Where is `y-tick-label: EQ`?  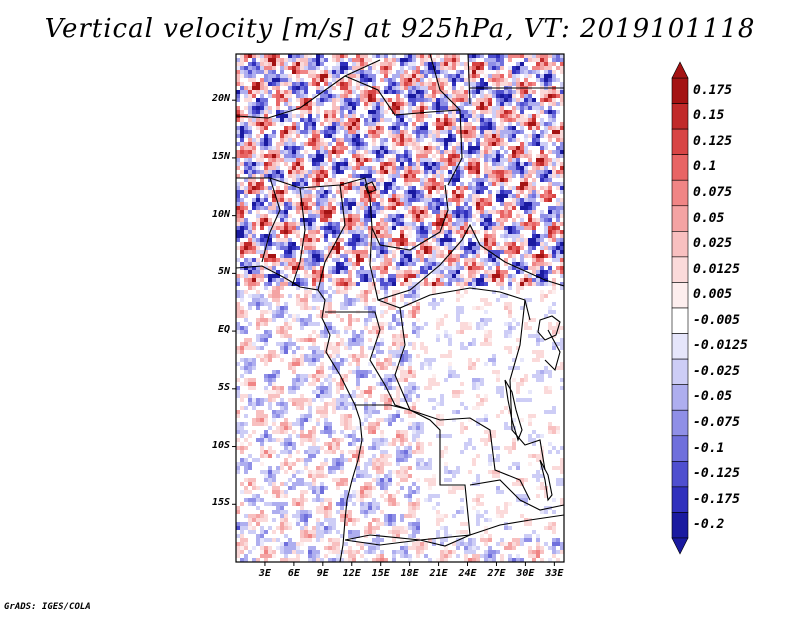 y-tick-label: EQ is located at coordinates (223, 330).